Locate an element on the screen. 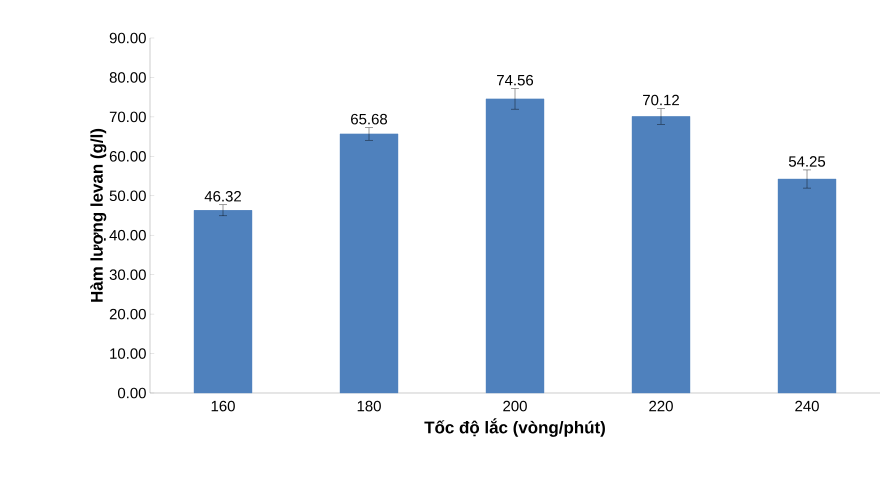 Image resolution: width=894 pixels, height=491 pixels. x-tick-label: 160 is located at coordinates (223, 406).